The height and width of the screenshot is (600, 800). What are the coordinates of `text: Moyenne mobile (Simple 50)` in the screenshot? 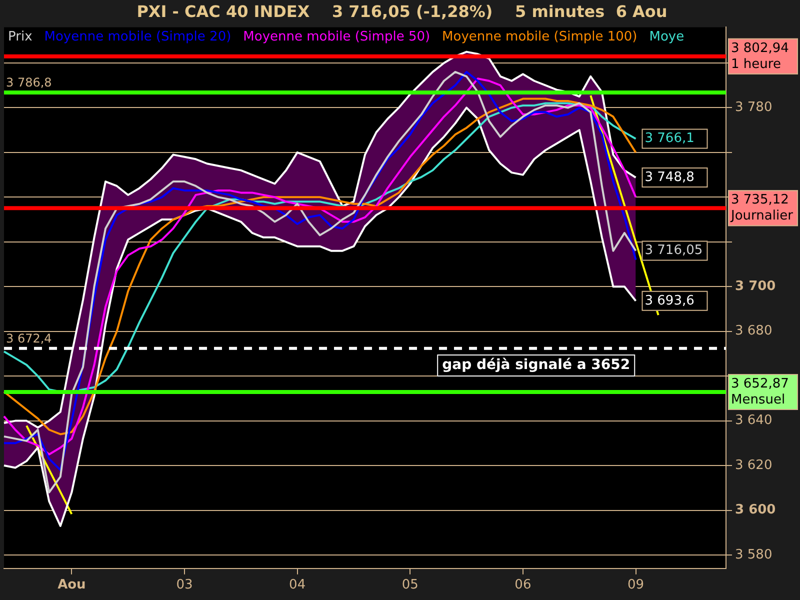 It's located at (336, 37).